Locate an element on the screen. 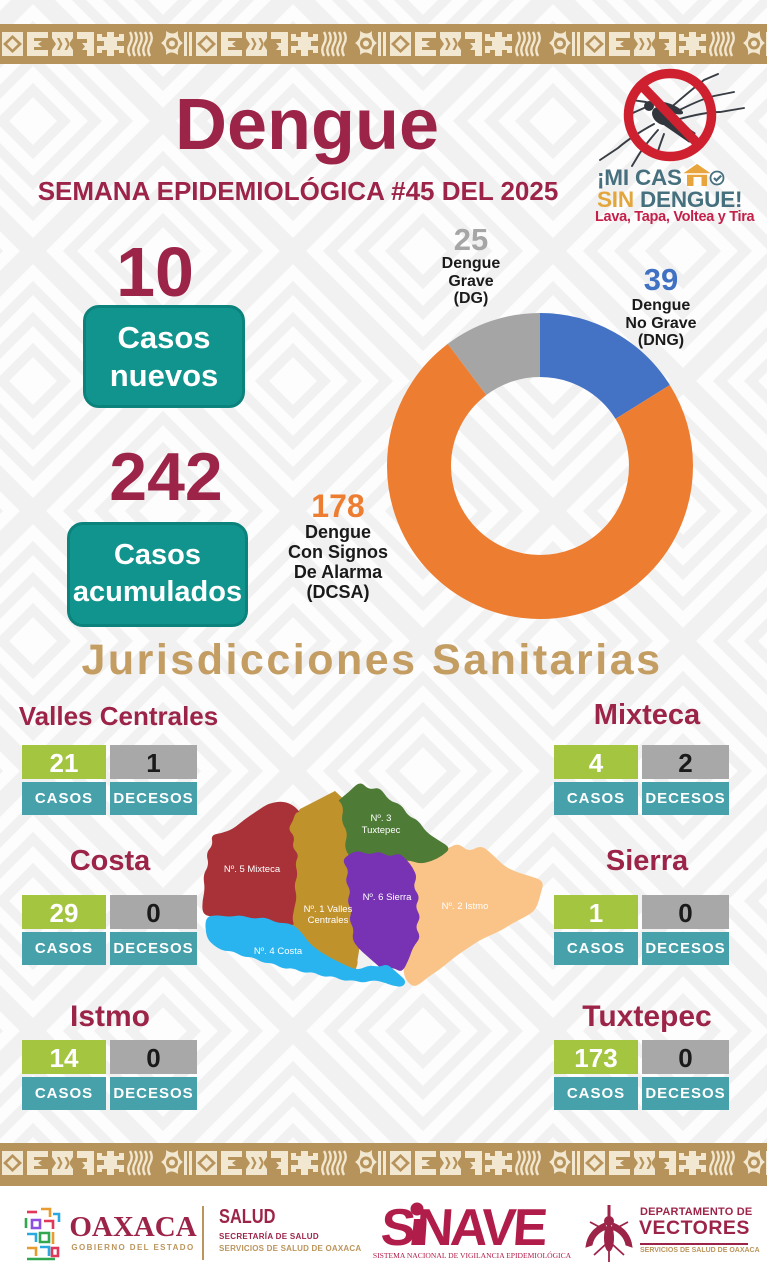 This screenshot has height=1280, width=767. svg-text: NAVE is located at coordinates (481, 1228).